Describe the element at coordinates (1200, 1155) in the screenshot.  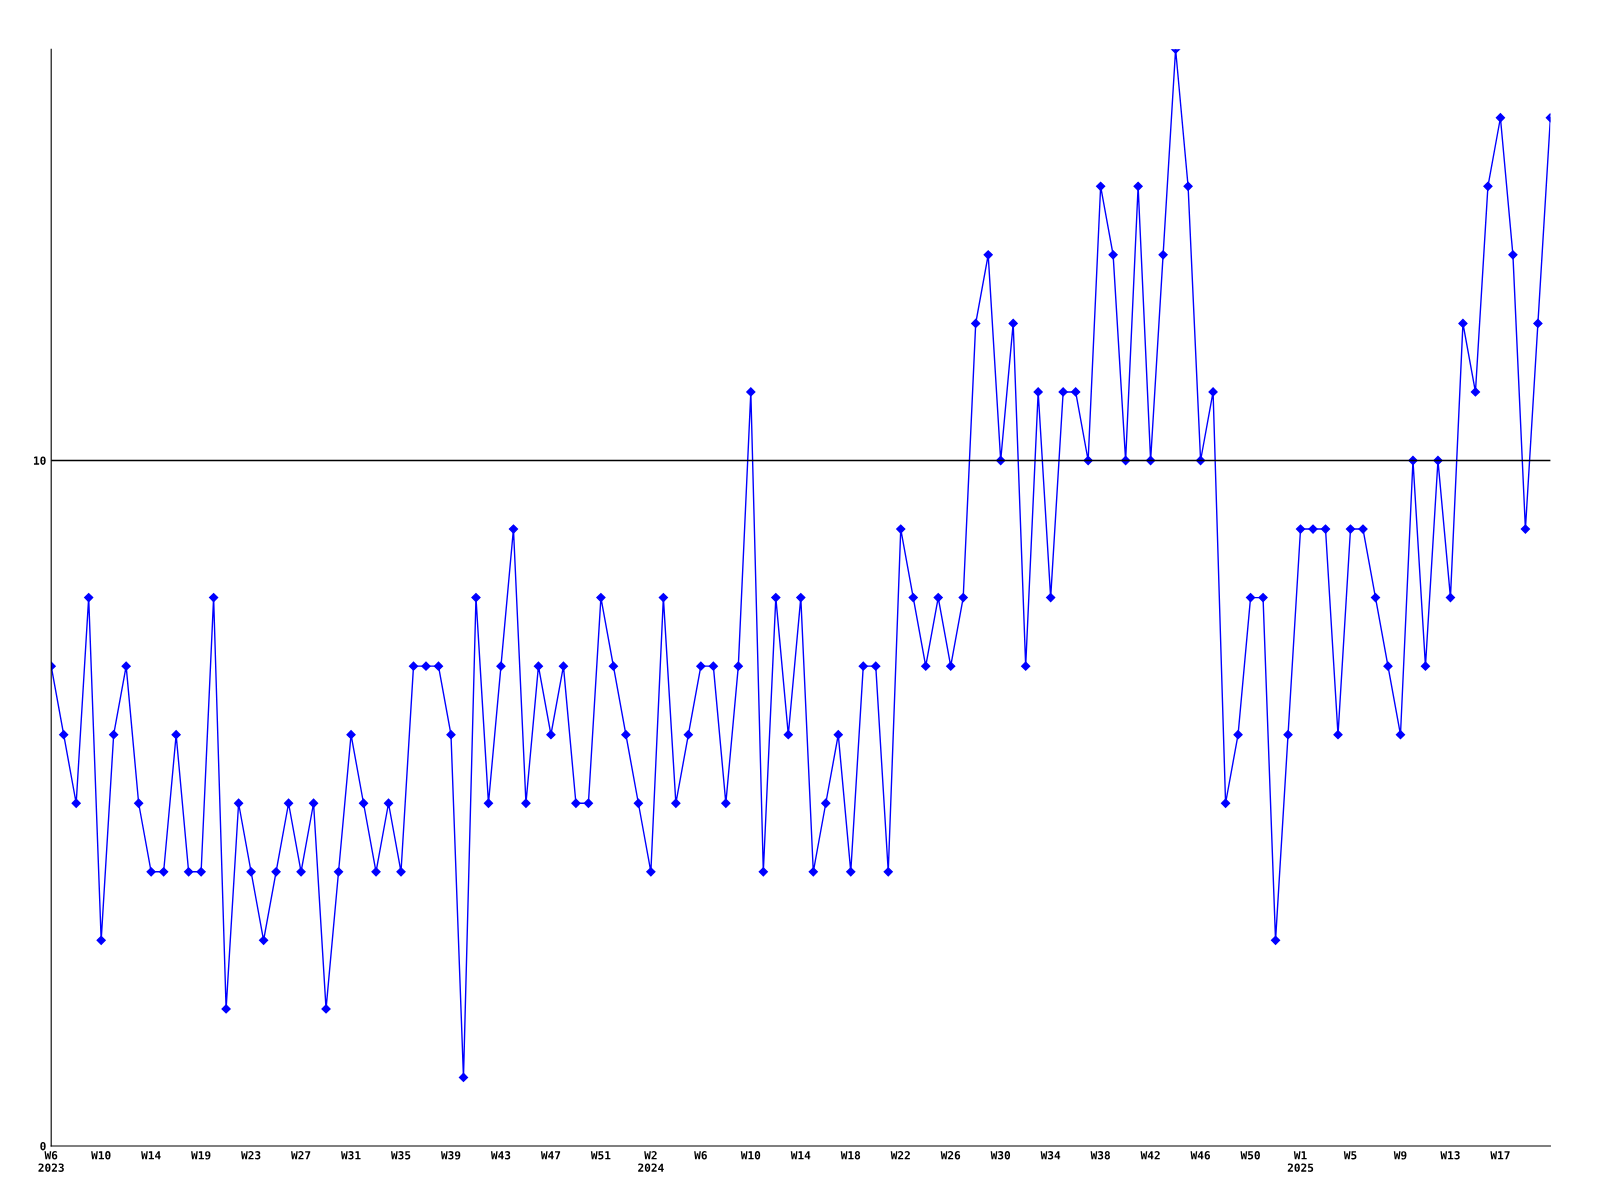
I see `x-tick-label: W46` at that location.